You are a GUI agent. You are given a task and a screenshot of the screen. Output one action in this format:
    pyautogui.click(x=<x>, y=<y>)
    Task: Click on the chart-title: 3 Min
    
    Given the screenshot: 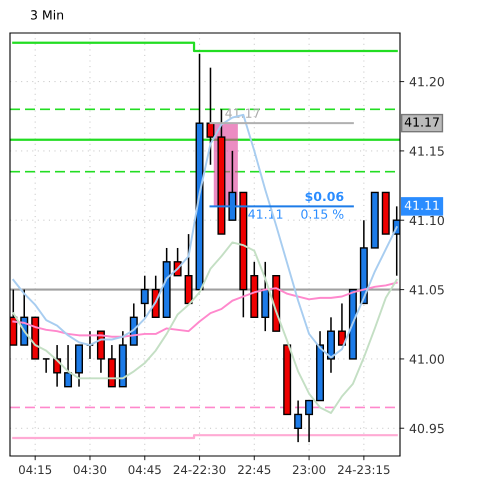 What is the action you would take?
    pyautogui.click(x=47, y=15)
    